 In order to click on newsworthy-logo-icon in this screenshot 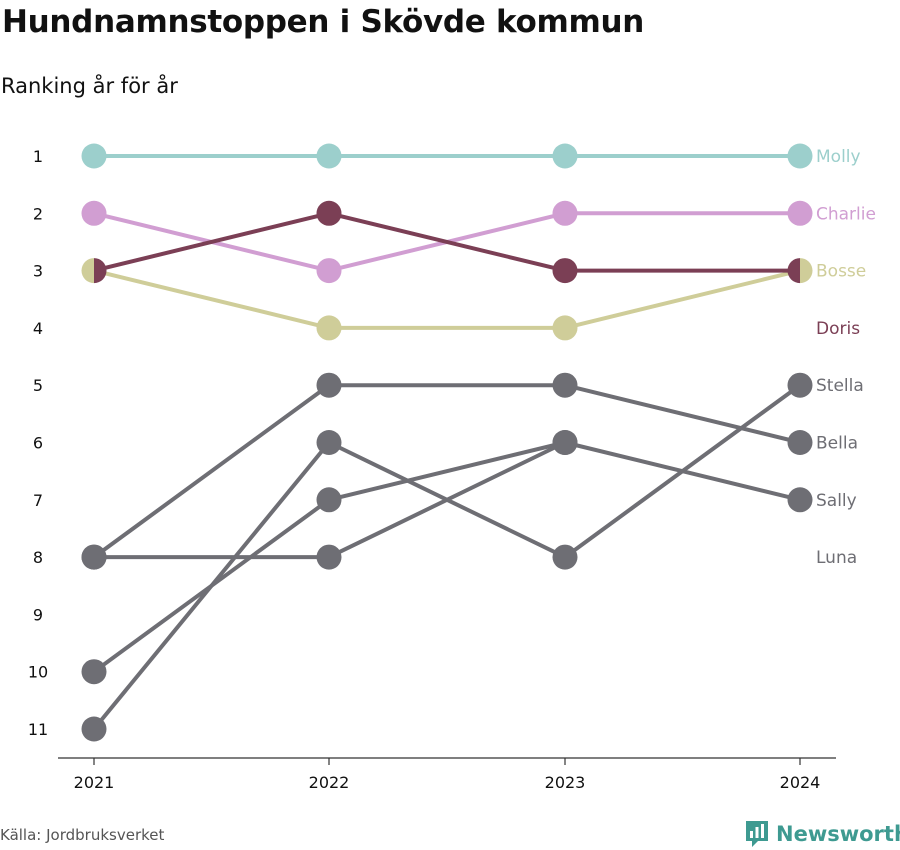, I will do `click(757, 834)`.